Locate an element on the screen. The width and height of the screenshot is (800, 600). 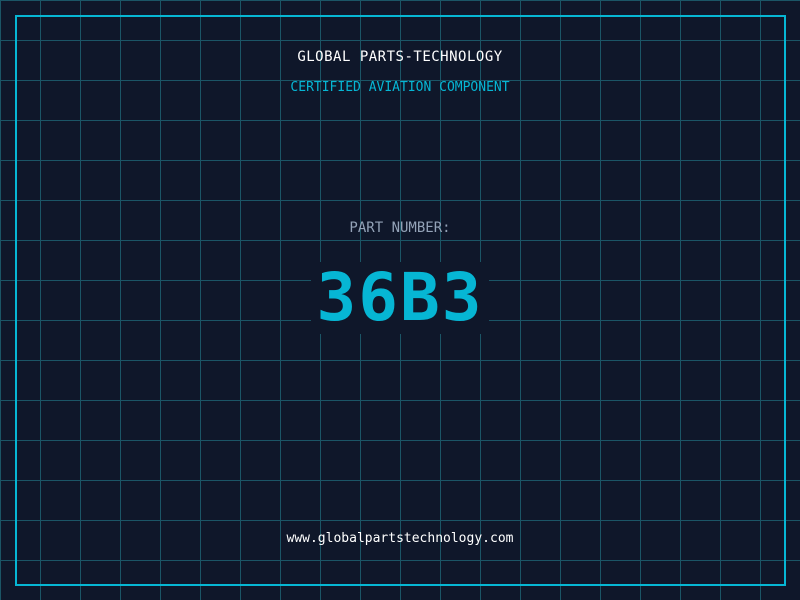
website-url: www.globalpartstechnology.com is located at coordinates (400, 538).